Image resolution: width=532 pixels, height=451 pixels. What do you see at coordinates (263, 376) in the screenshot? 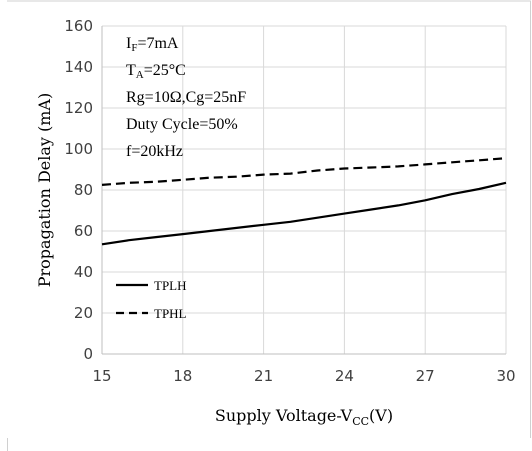
I see `x-tick-label: 21` at bounding box center [263, 376].